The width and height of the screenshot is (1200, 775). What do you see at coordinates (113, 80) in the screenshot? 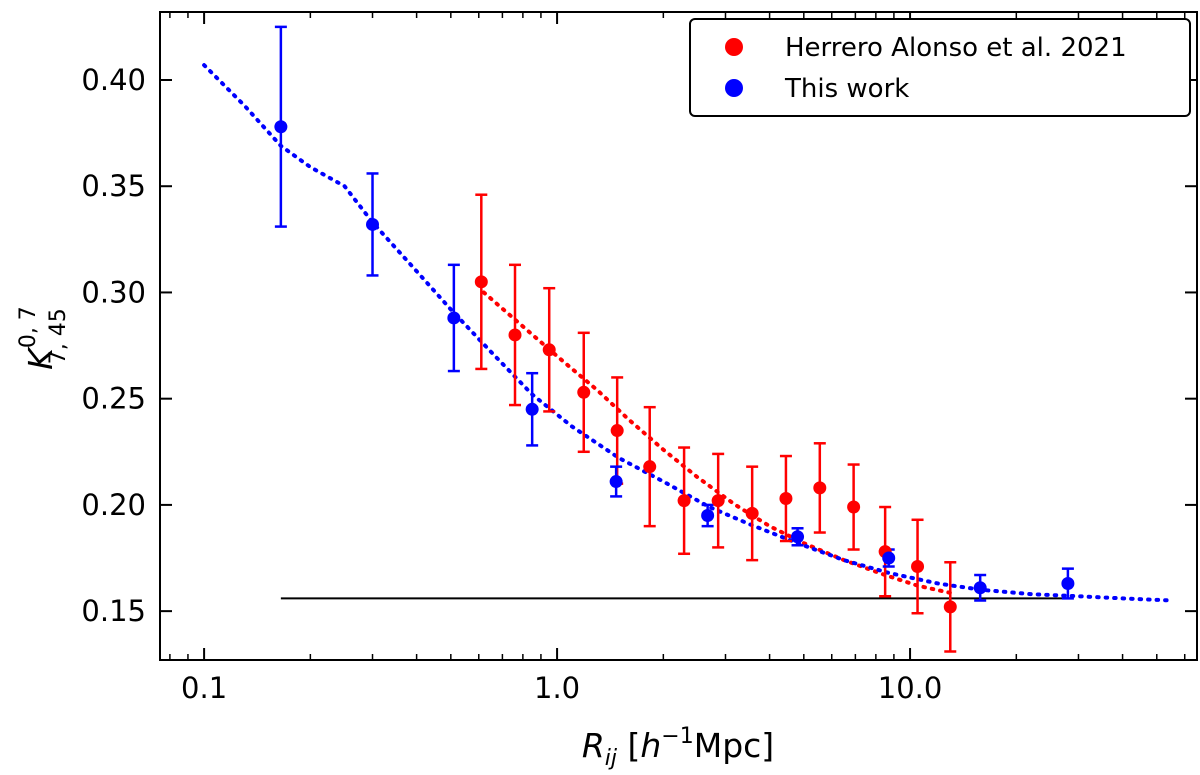
I see `y-tick-label: 0.40` at bounding box center [113, 80].